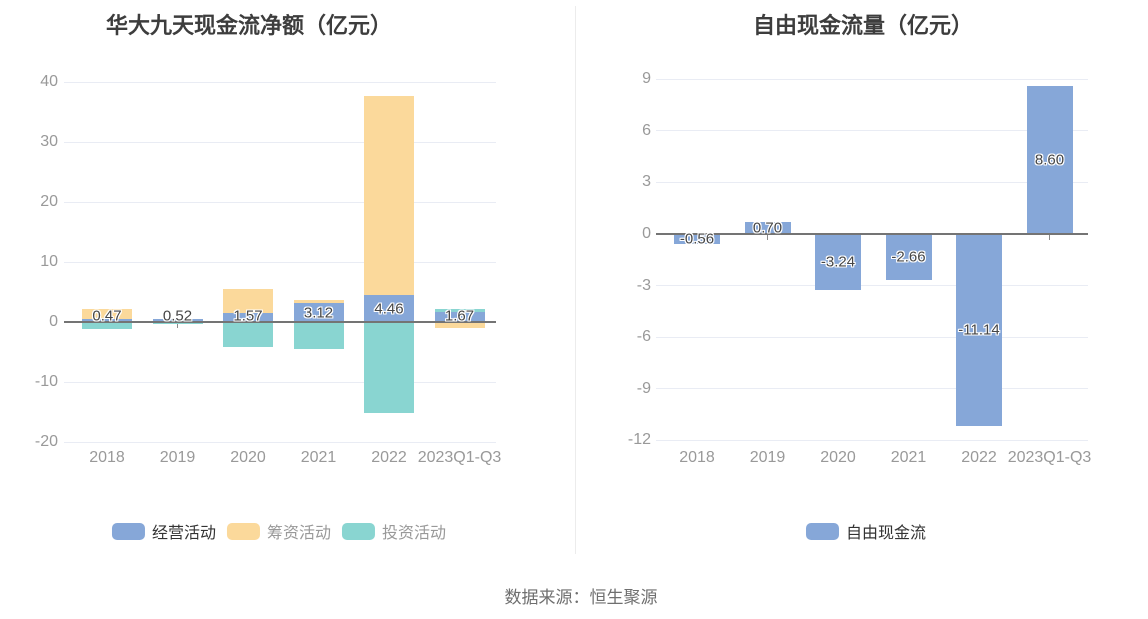 This screenshot has height=619, width=1148. I want to click on bar-free-cash-flow-2020, so click(838, 262).